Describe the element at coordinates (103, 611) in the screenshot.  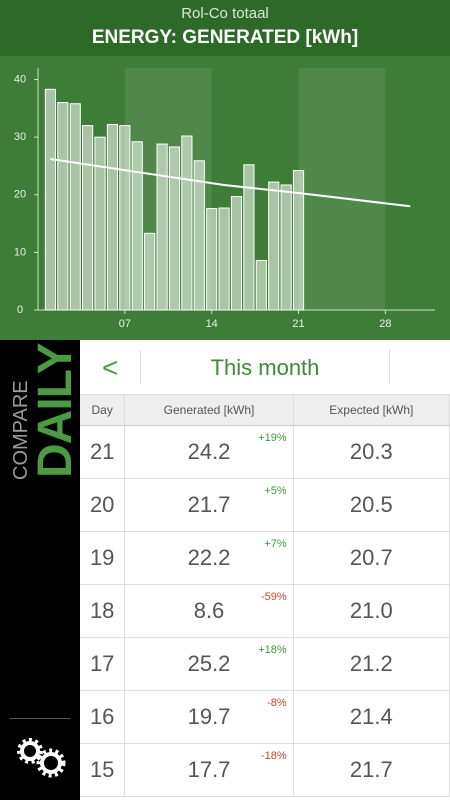
I see `day-cell: 18` at that location.